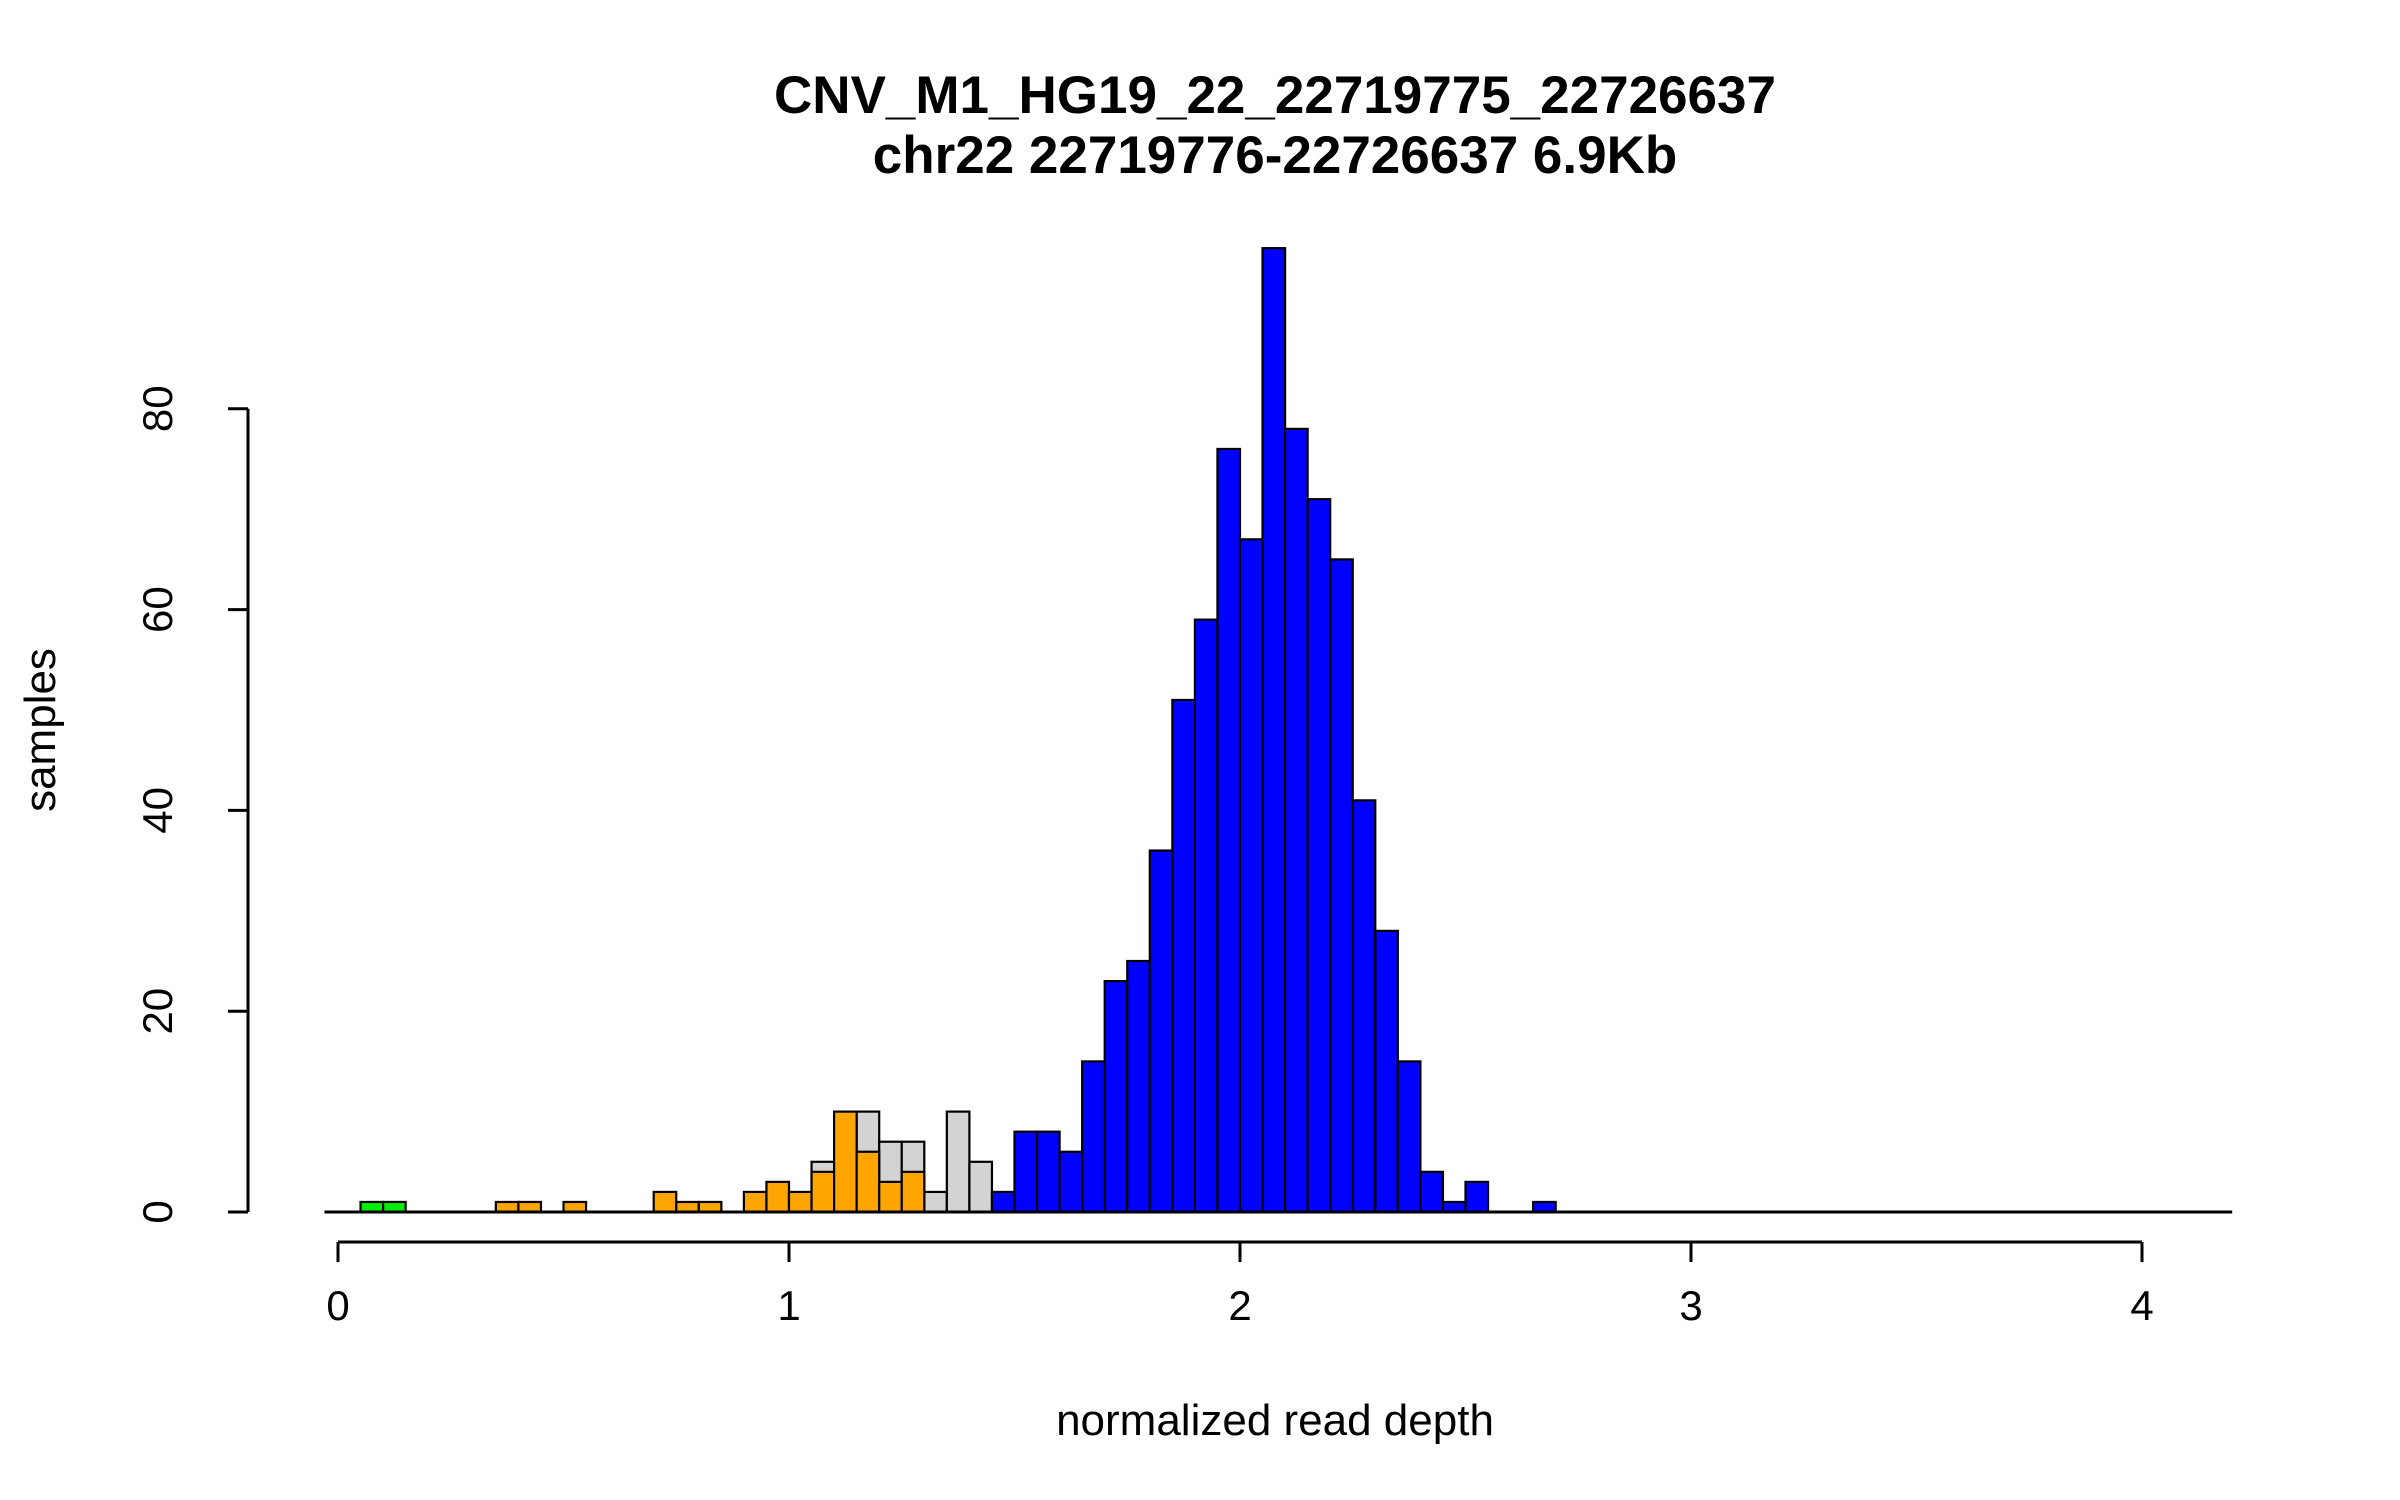  I want to click on x-tick-label: 4, so click(2141, 1305).